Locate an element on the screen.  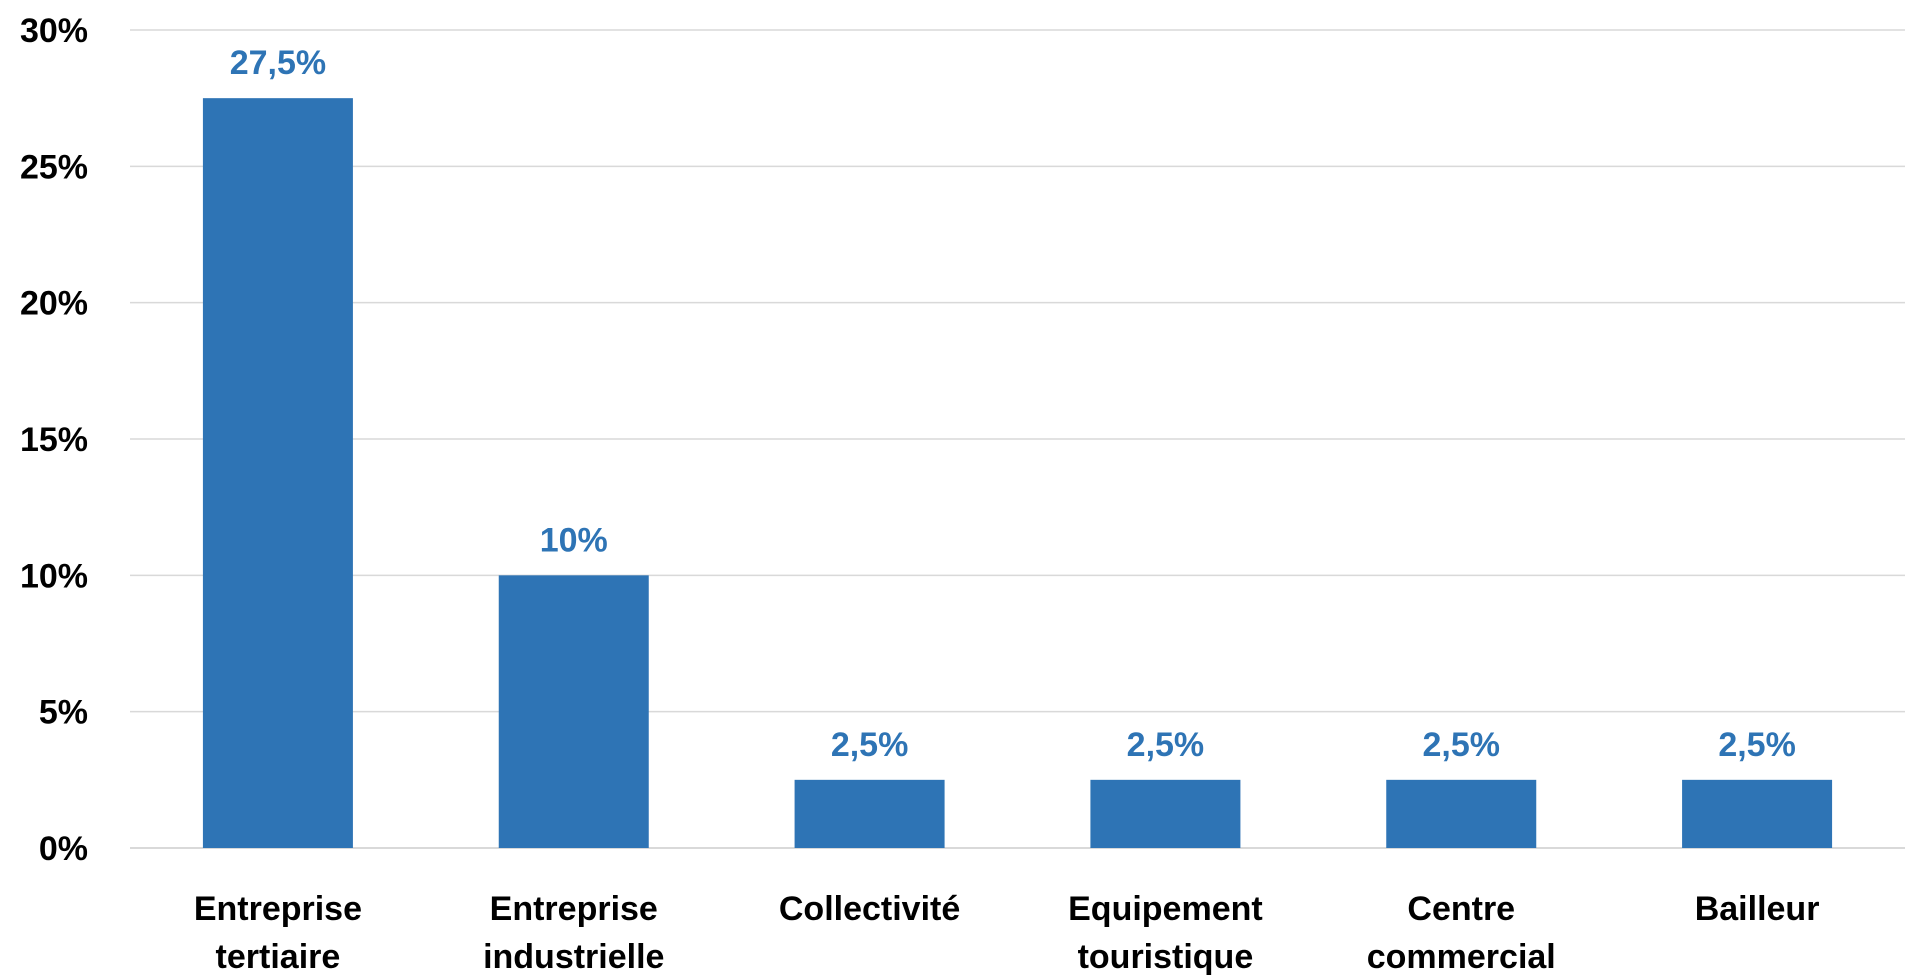
category-label-6: Bailleur is located at coordinates (1757, 909).